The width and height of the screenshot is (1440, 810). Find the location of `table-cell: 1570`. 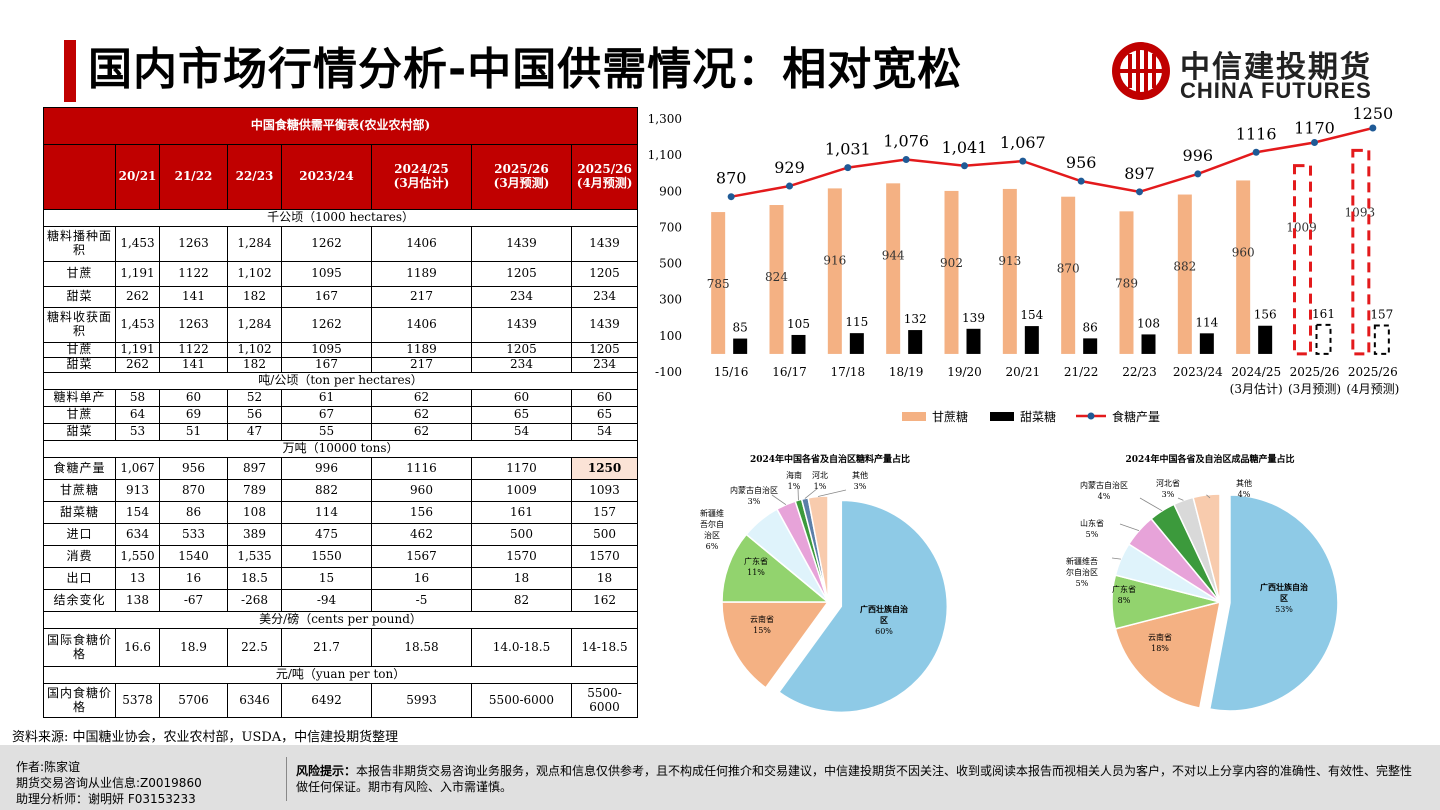

table-cell: 1570 is located at coordinates (604, 556).